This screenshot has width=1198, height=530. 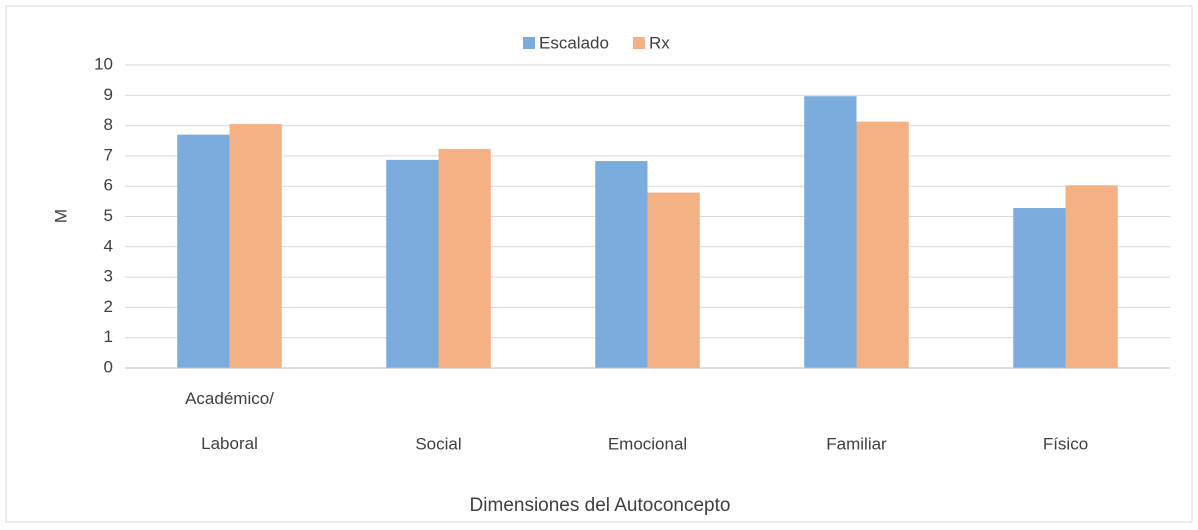 I want to click on x-tick-label: Académico/Laboral, so click(x=229, y=421).